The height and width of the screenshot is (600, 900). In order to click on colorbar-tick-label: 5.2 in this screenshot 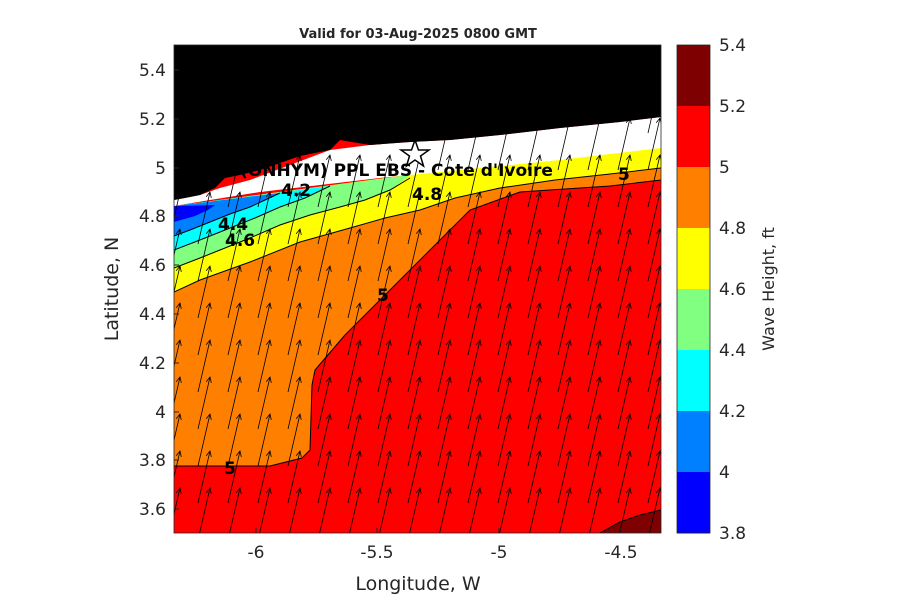, I will do `click(732, 107)`.